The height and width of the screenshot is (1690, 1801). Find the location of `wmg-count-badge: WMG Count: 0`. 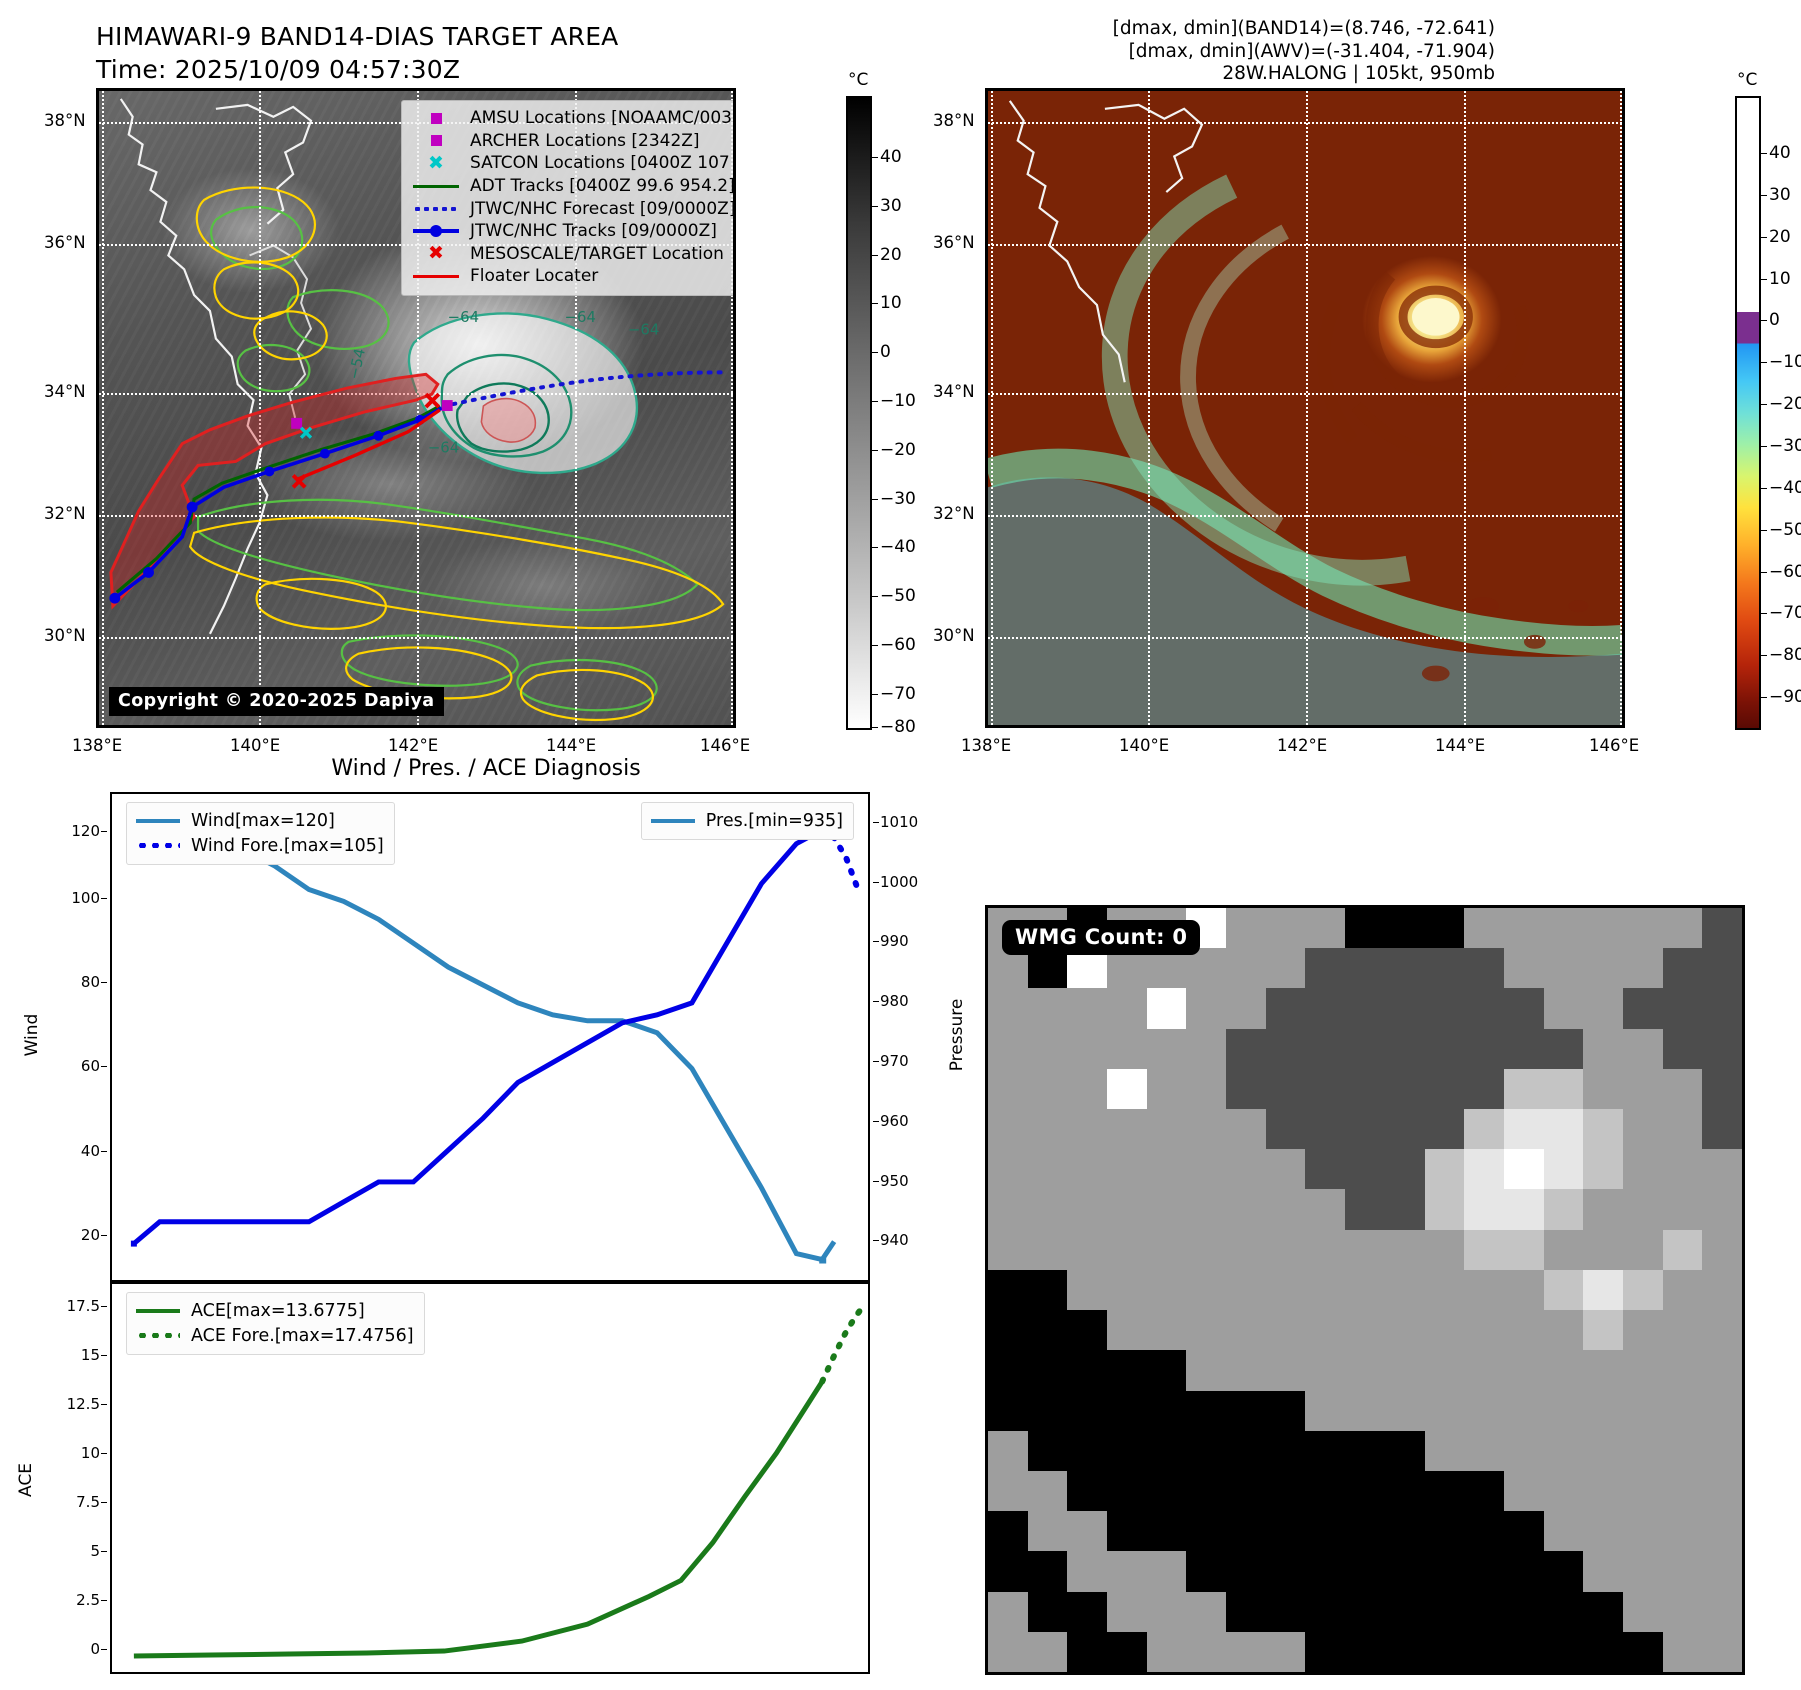

wmg-count-badge: WMG Count: 0 is located at coordinates (1101, 937).